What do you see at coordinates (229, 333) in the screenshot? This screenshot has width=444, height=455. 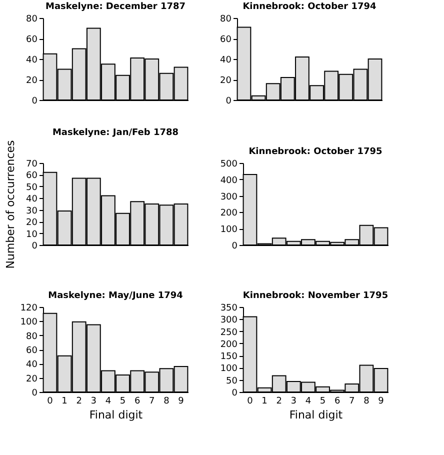 I see `y-tick-label: 250` at bounding box center [229, 333].